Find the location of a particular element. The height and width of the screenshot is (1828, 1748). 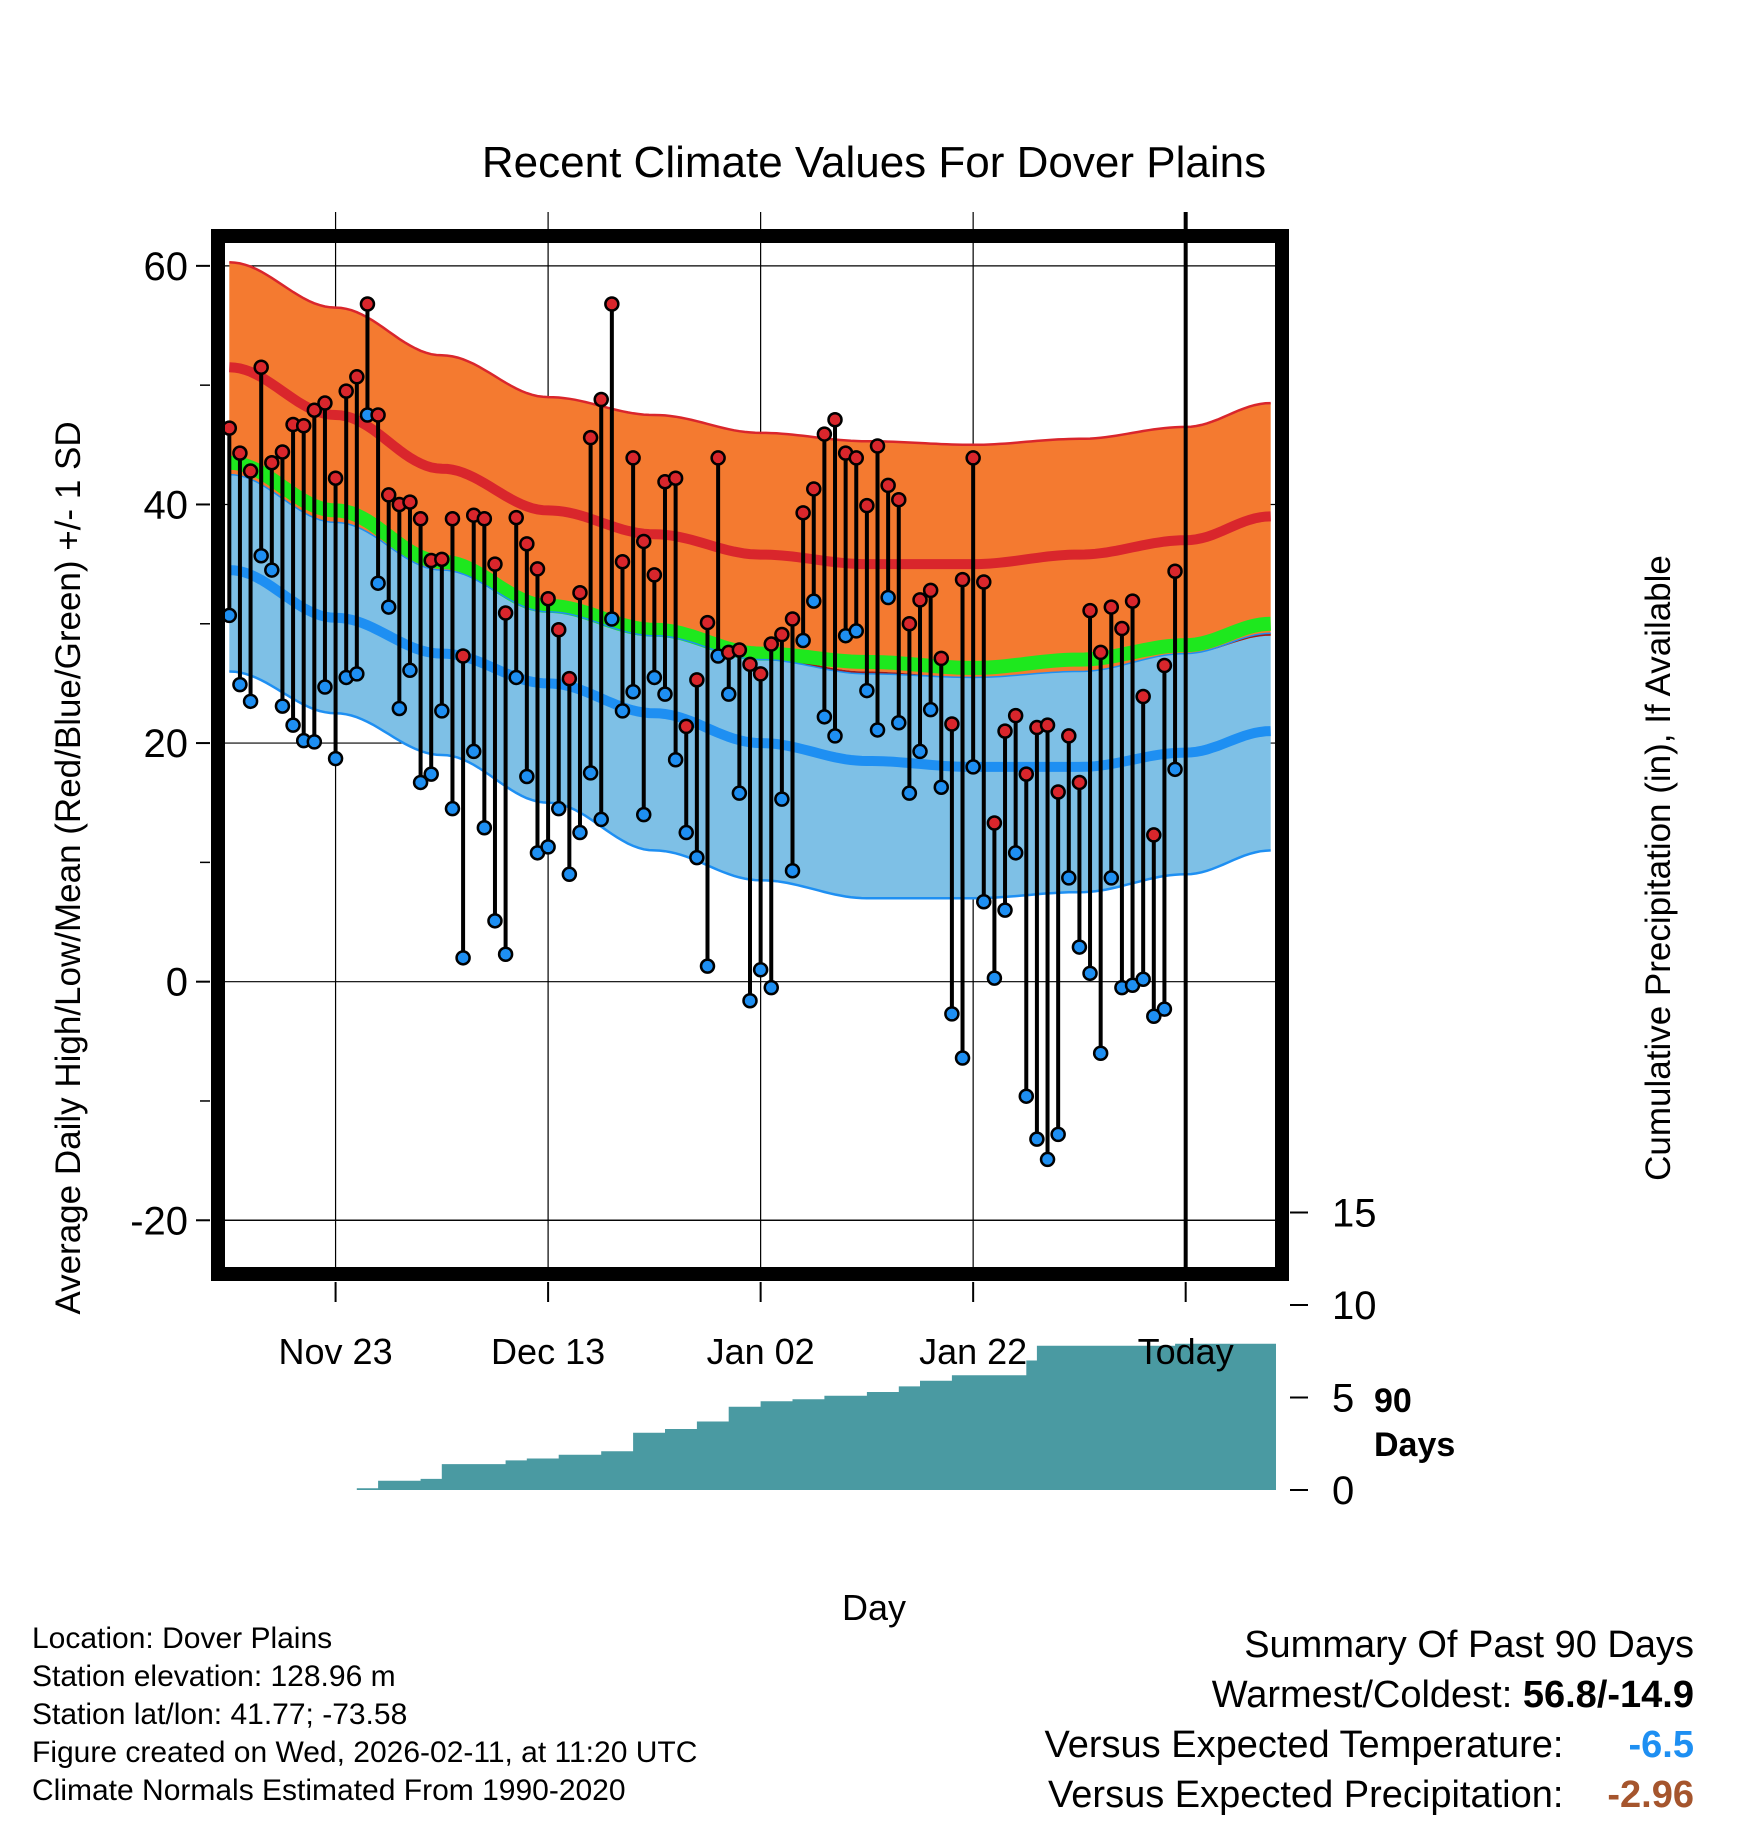

y-left-tick-label: 0 is located at coordinates (177, 983).